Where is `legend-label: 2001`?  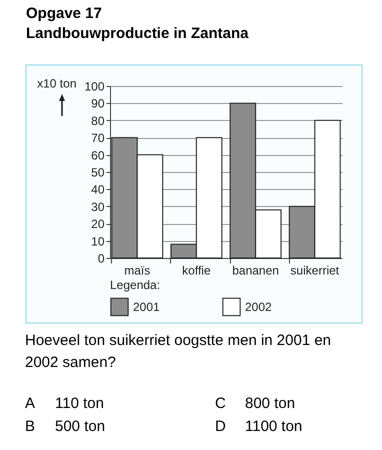 legend-label: 2001 is located at coordinates (146, 307).